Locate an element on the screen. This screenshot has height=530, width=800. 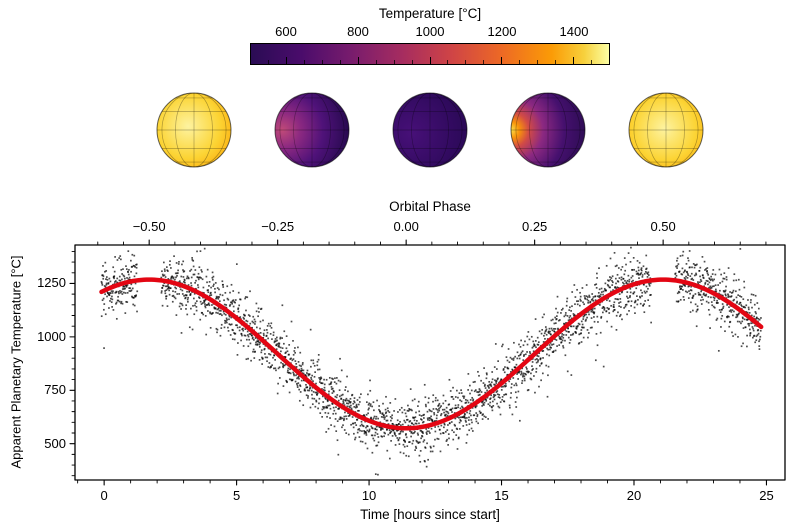
phase-tick-label: 0.25 is located at coordinates (534, 226).